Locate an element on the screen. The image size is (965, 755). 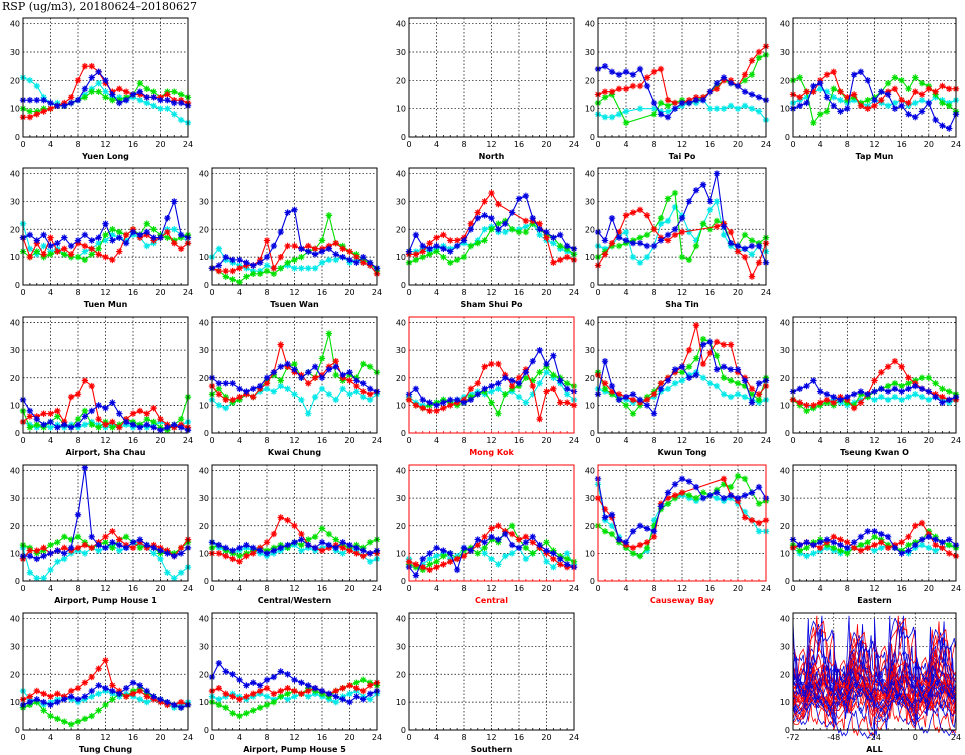
y-tick-label: 20 is located at coordinates (204, 229).